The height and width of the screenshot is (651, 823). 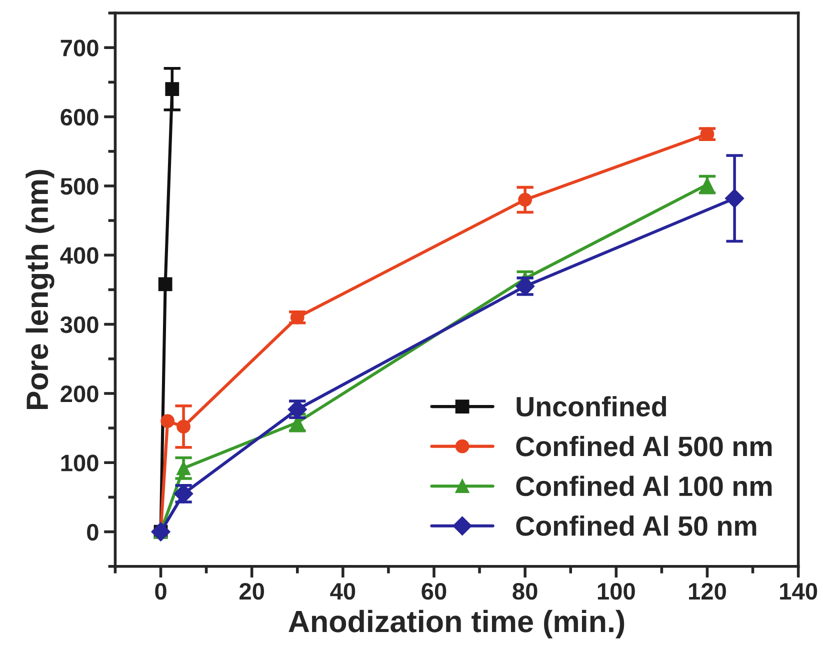 What do you see at coordinates (92, 532) in the screenshot?
I see `y-tick-label: 0` at bounding box center [92, 532].